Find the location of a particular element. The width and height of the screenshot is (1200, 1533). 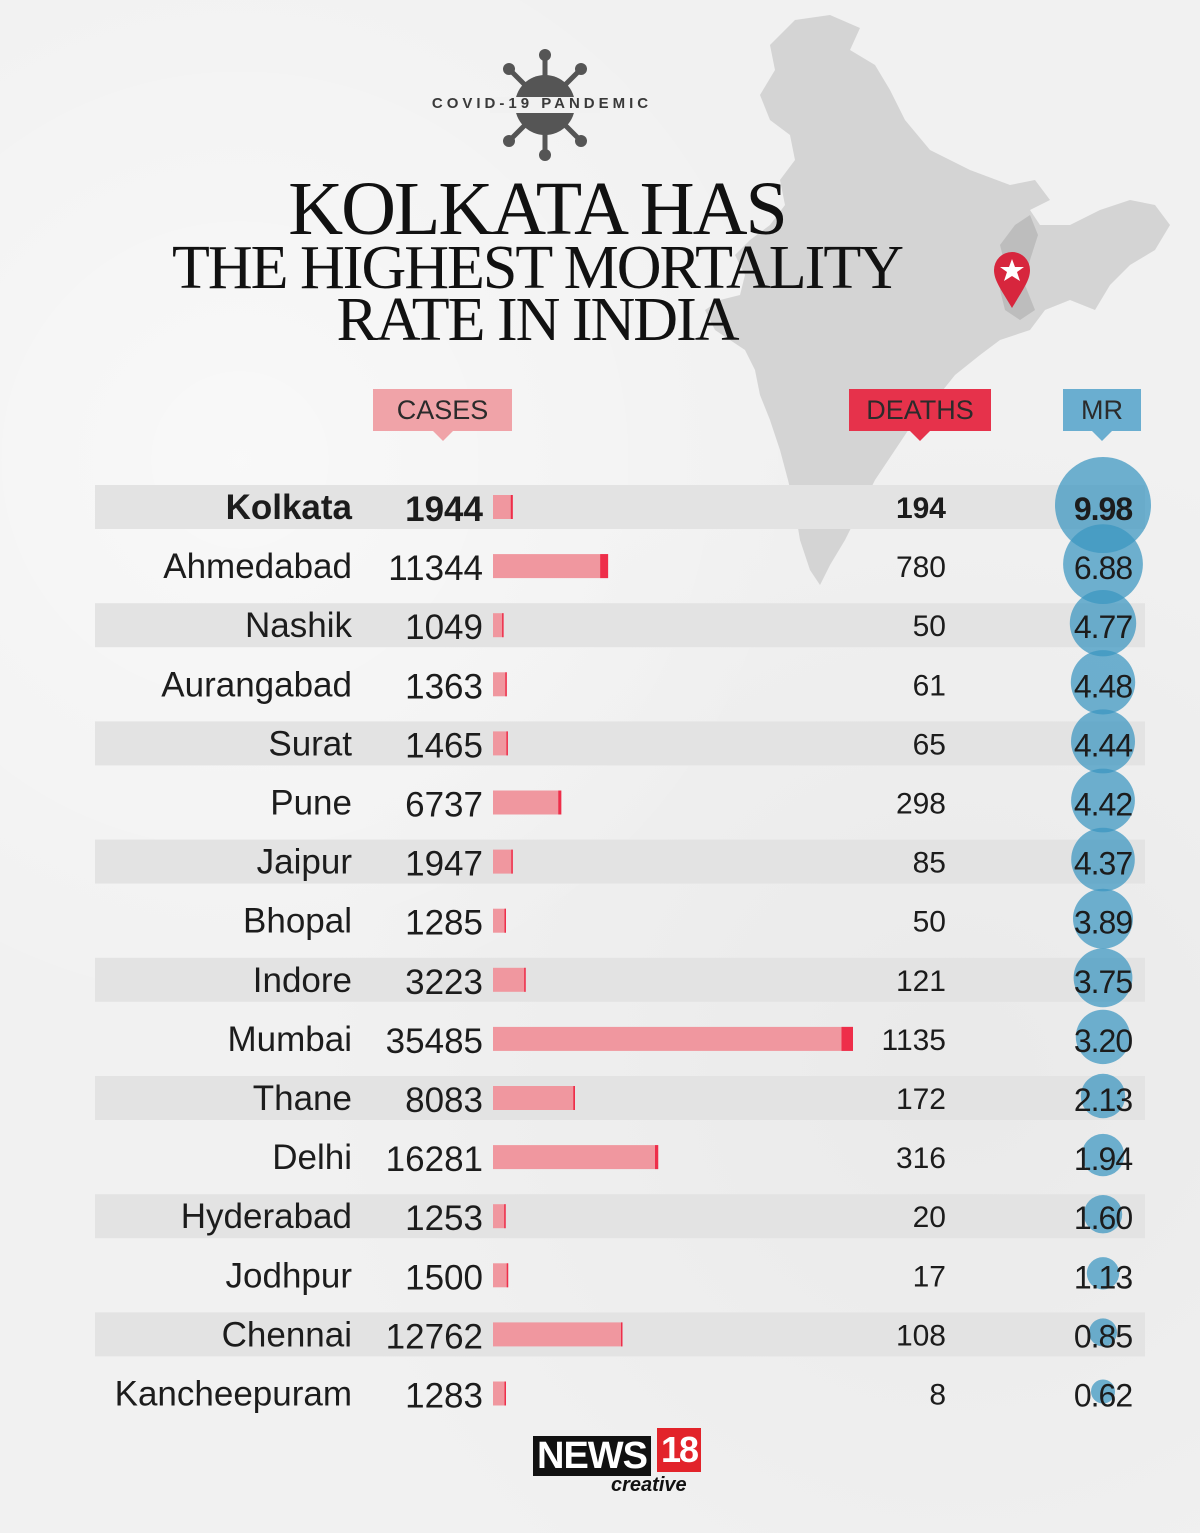

cases-column-header: CASES is located at coordinates (442, 415).